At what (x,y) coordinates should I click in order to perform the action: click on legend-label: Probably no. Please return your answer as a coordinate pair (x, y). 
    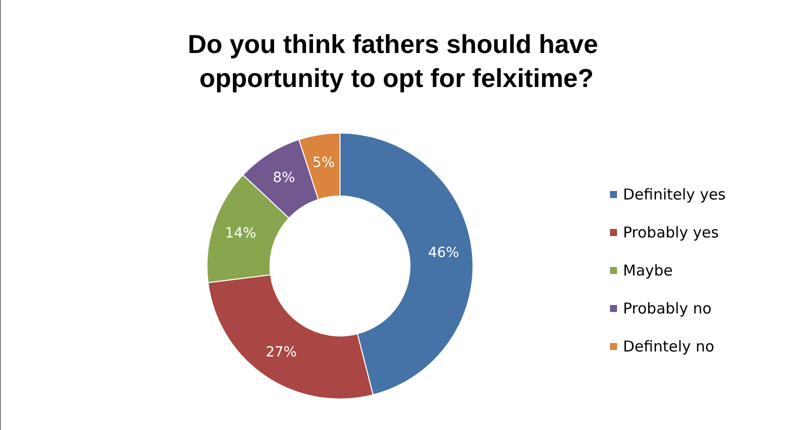
    Looking at the image, I should click on (667, 309).